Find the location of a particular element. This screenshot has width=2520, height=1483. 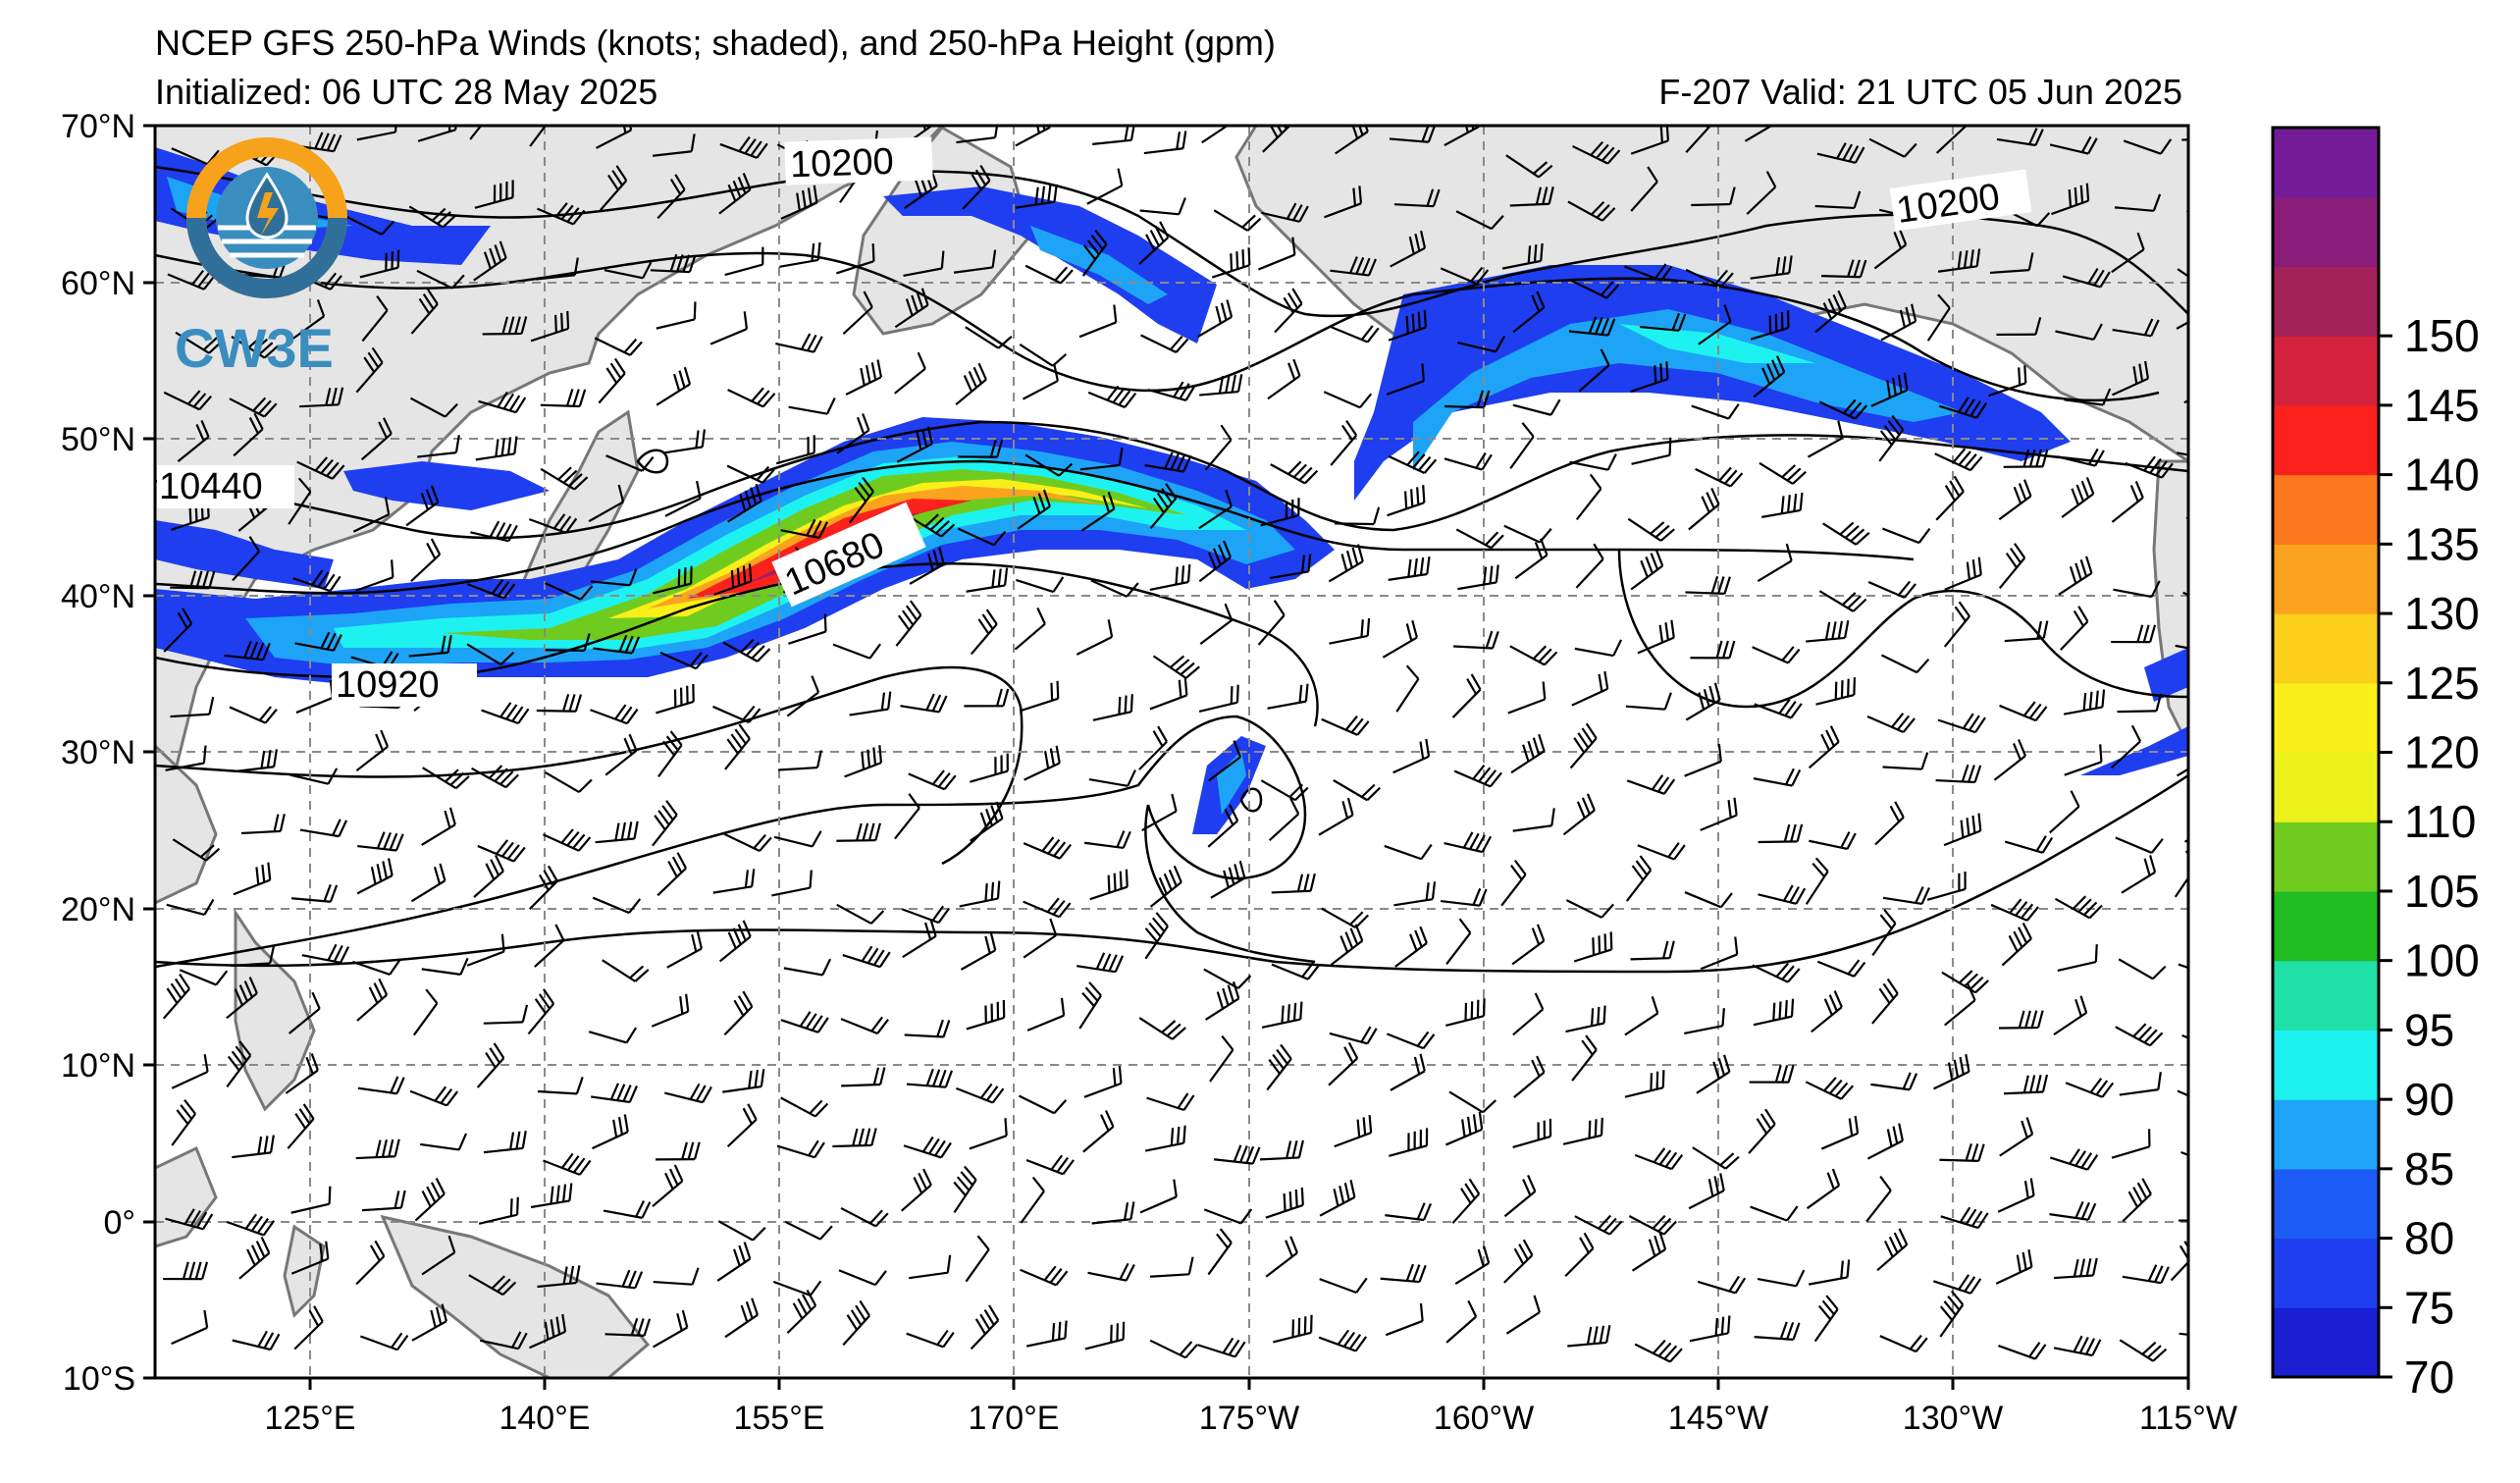

cw3e-logo: CW3E is located at coordinates (261, 258).